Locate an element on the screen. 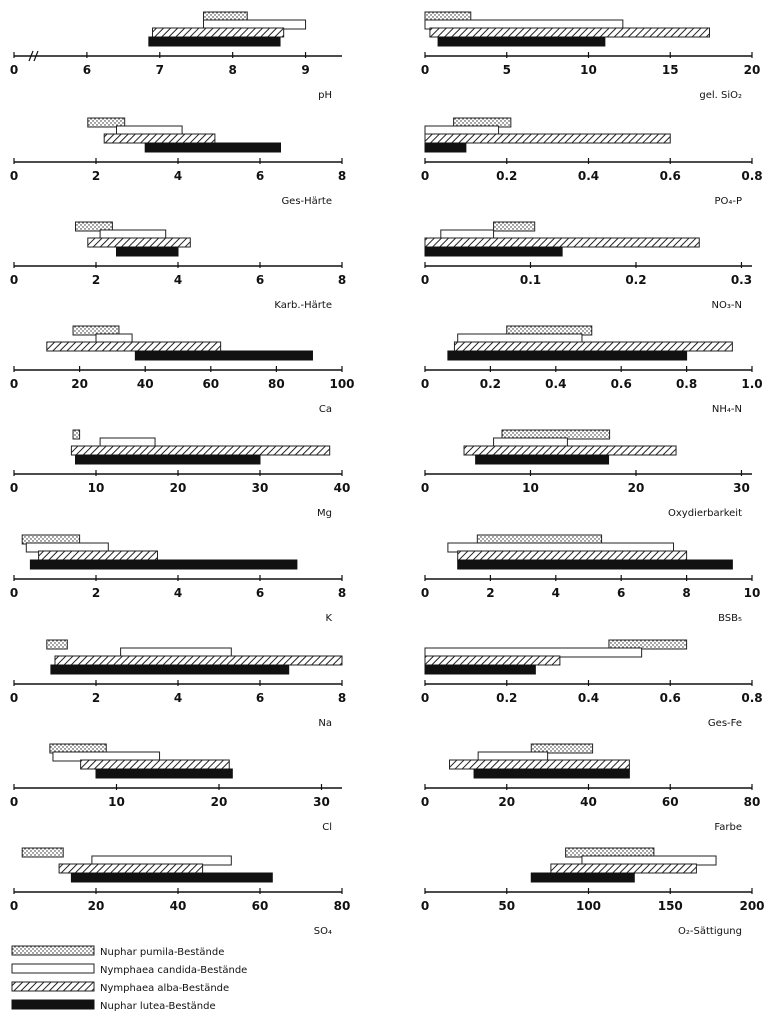 The height and width of the screenshot is (1021, 768). x-axis-label: Cl is located at coordinates (327, 827).